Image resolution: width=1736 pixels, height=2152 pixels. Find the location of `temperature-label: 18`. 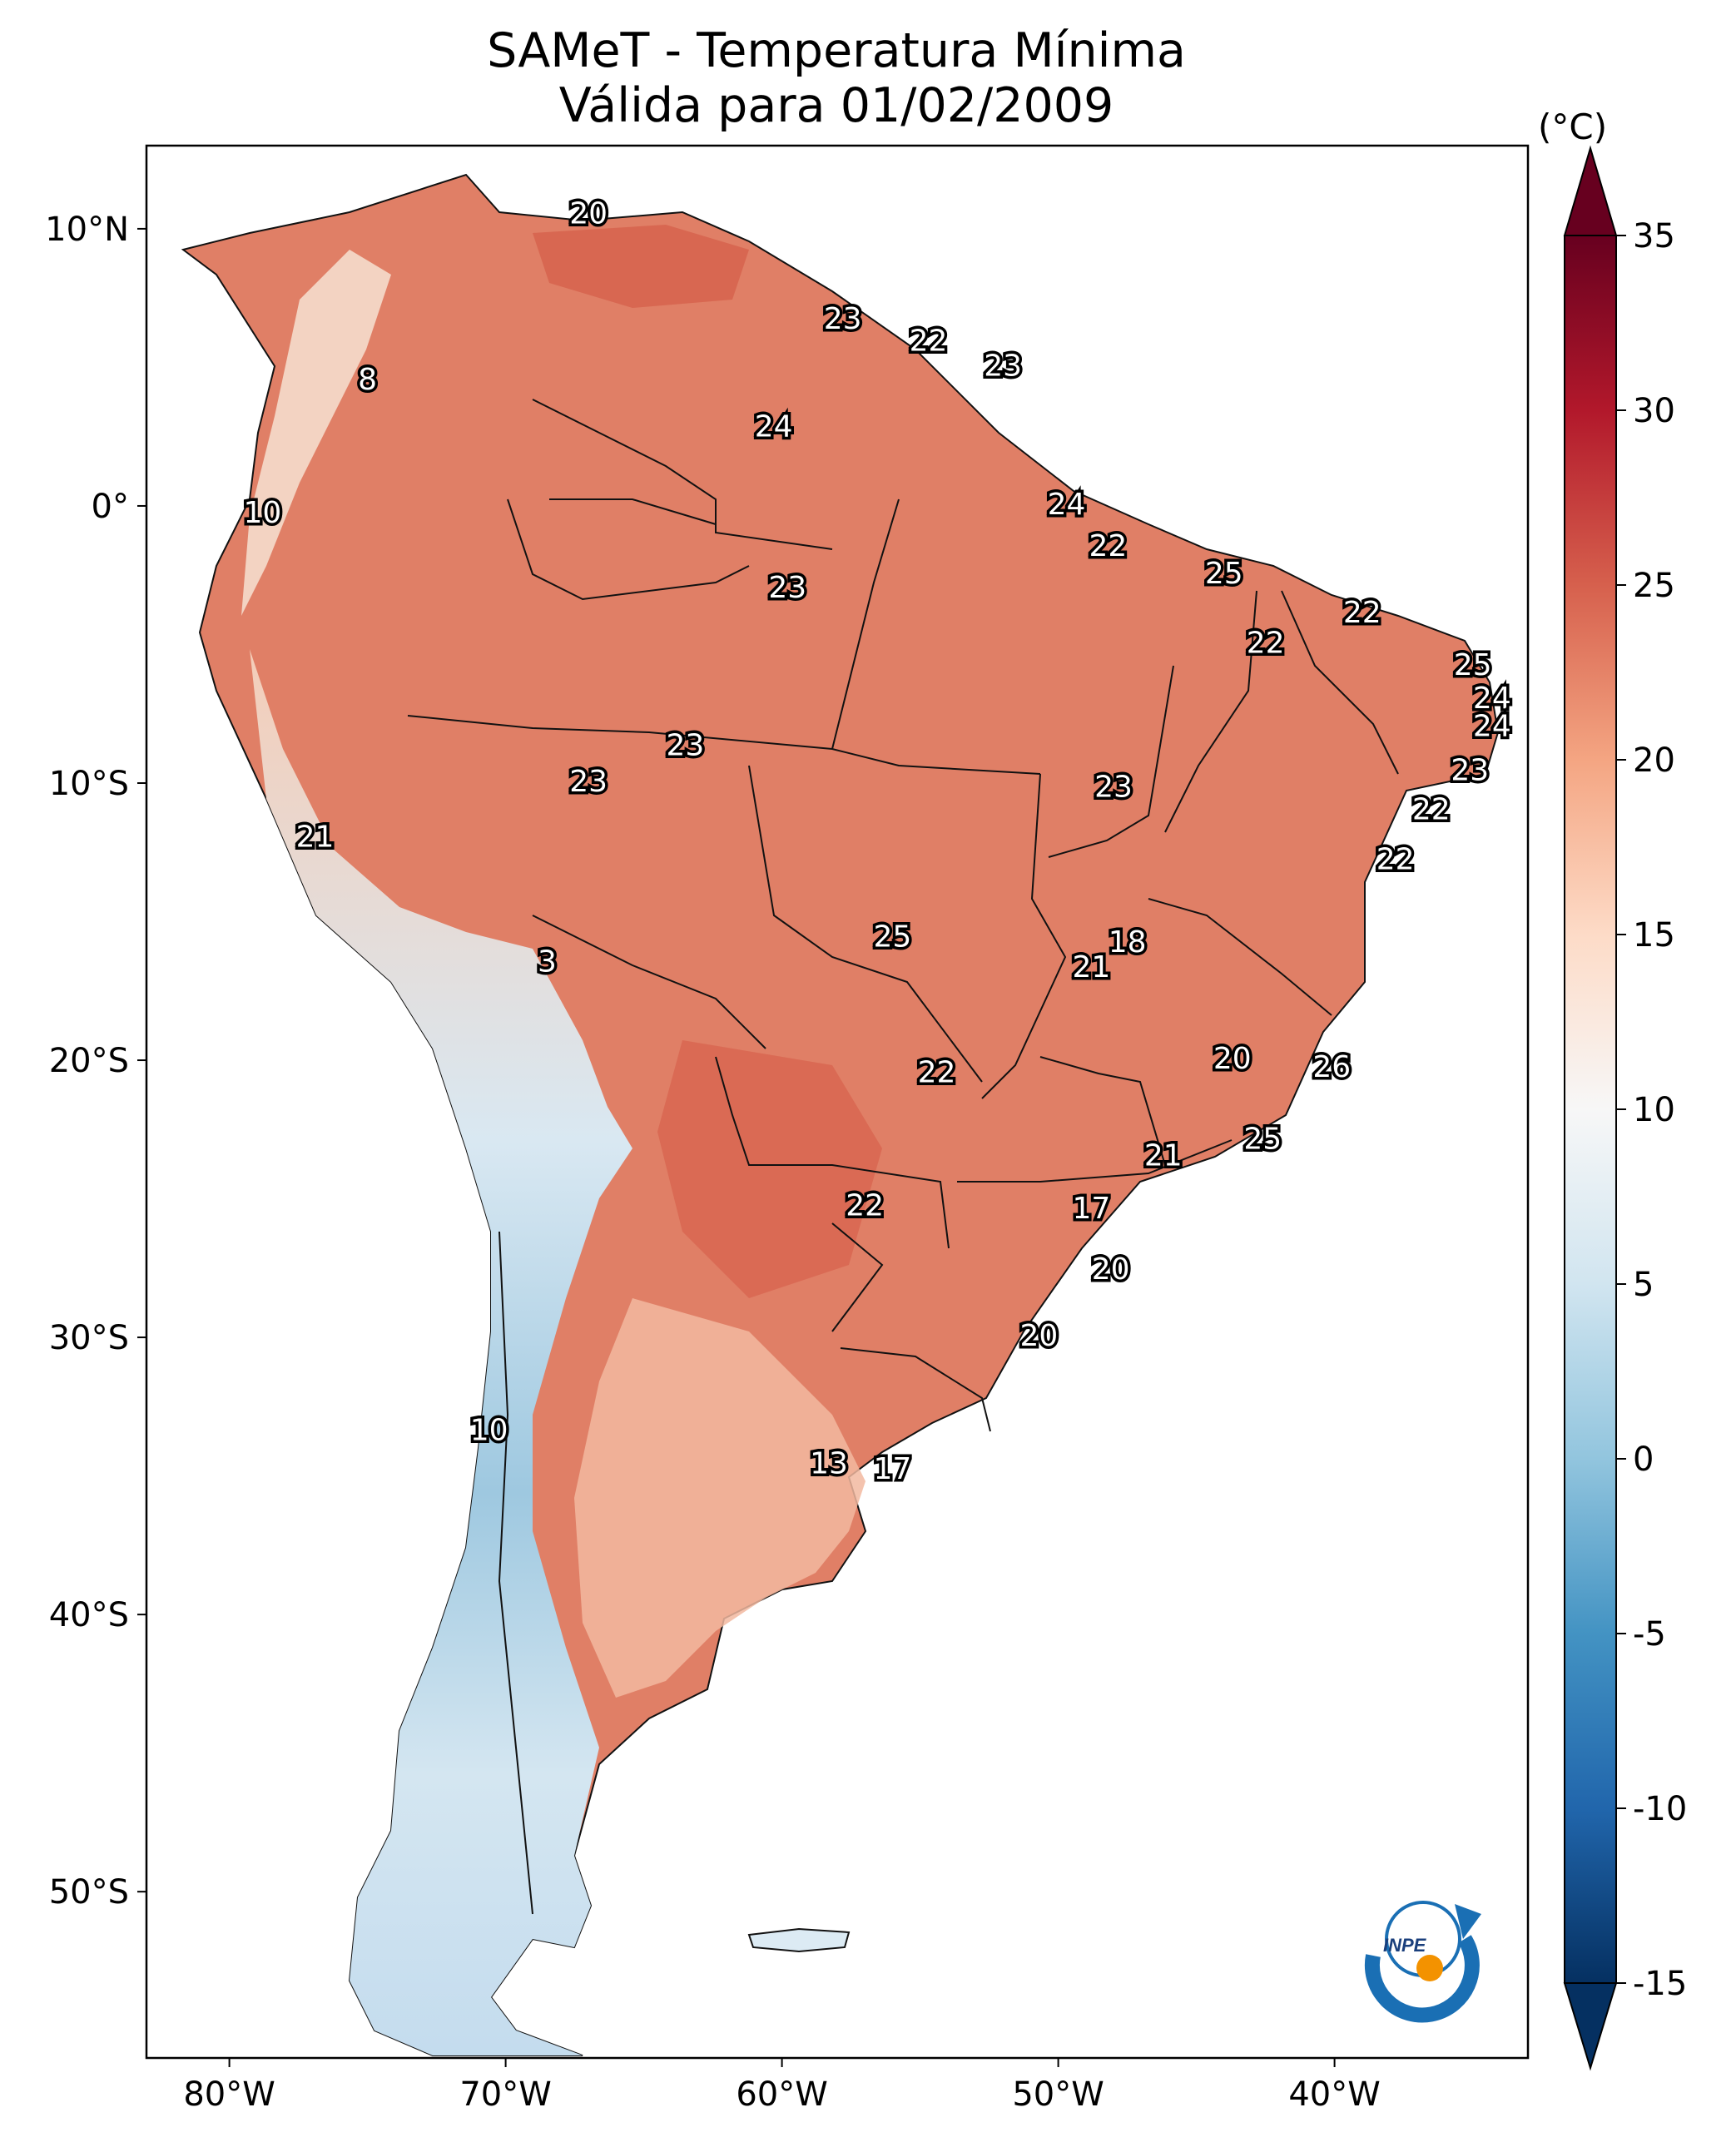

temperature-label: 18 is located at coordinates (1128, 942).